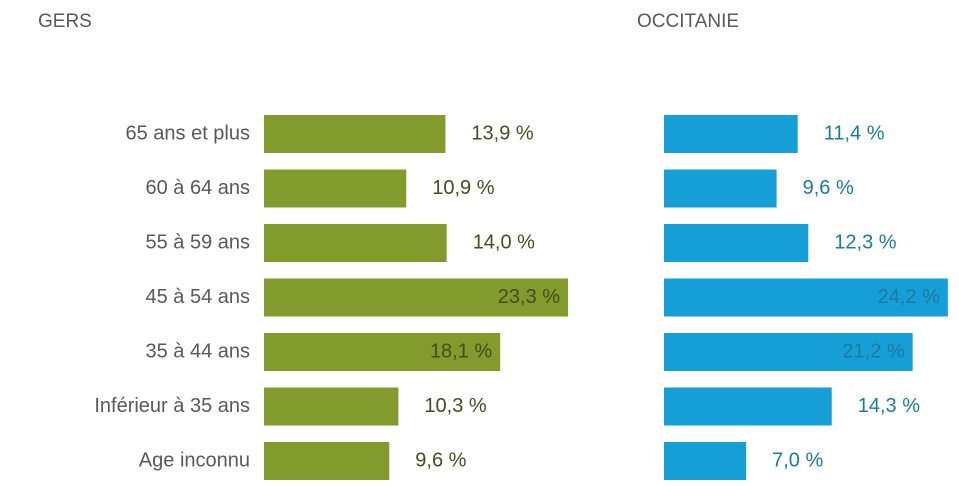  I want to click on value-label: 14,0 %, so click(504, 242).